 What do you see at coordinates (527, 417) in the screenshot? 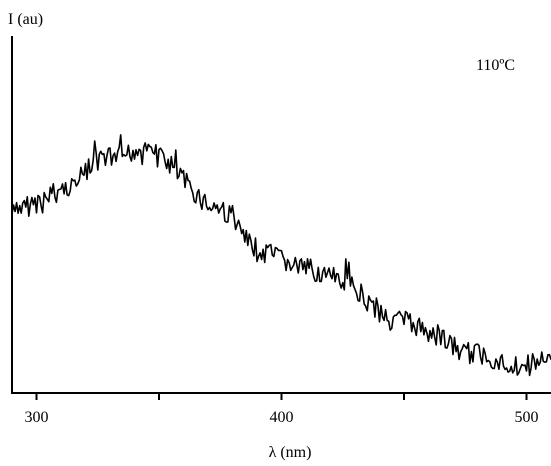
I see `x-tick-label: 500` at bounding box center [527, 417].